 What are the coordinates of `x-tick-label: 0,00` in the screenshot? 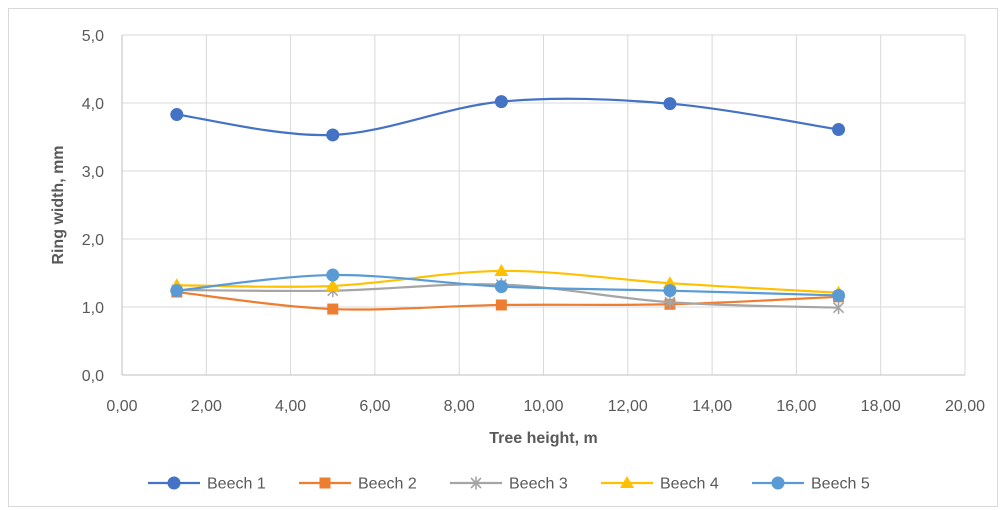 It's located at (121, 406).